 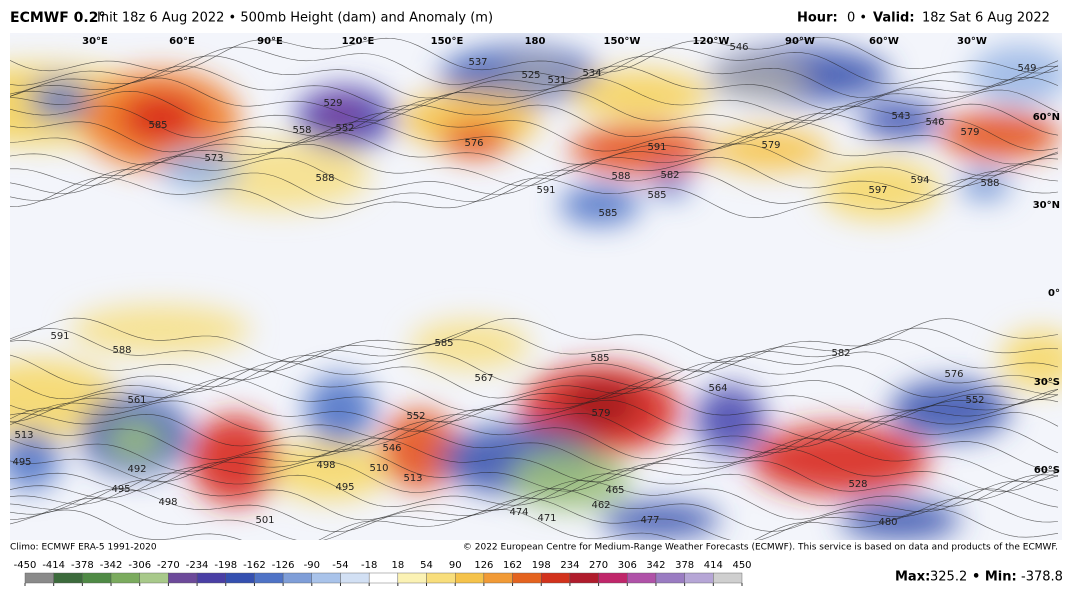 I want to click on valid-label: Valid:, so click(x=894, y=18).